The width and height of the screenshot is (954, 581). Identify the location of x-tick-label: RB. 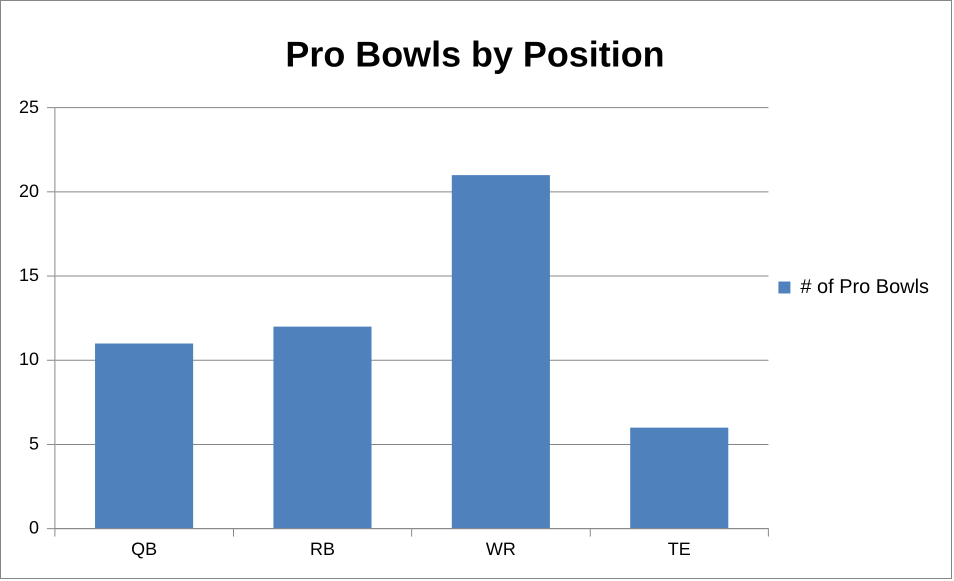
(322, 549).